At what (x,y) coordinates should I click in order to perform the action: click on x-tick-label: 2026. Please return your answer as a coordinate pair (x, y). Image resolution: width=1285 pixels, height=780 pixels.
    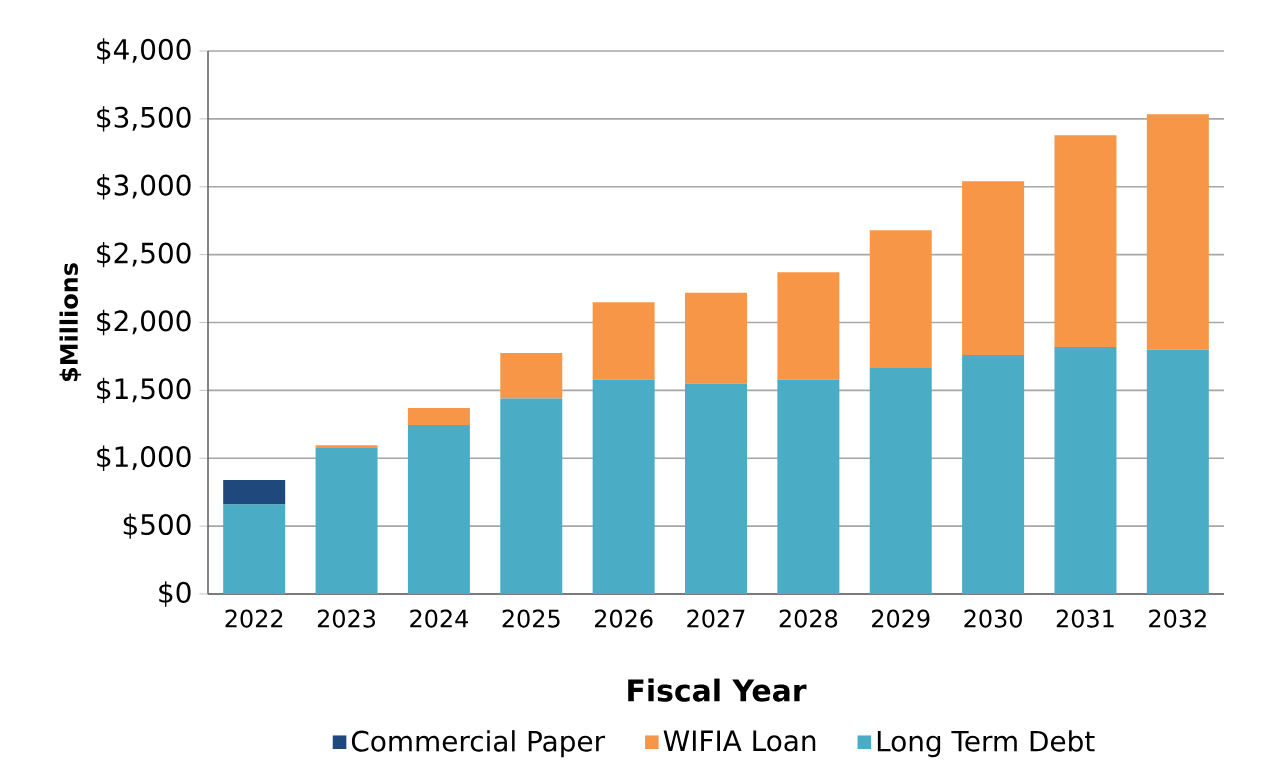
    Looking at the image, I should click on (623, 618).